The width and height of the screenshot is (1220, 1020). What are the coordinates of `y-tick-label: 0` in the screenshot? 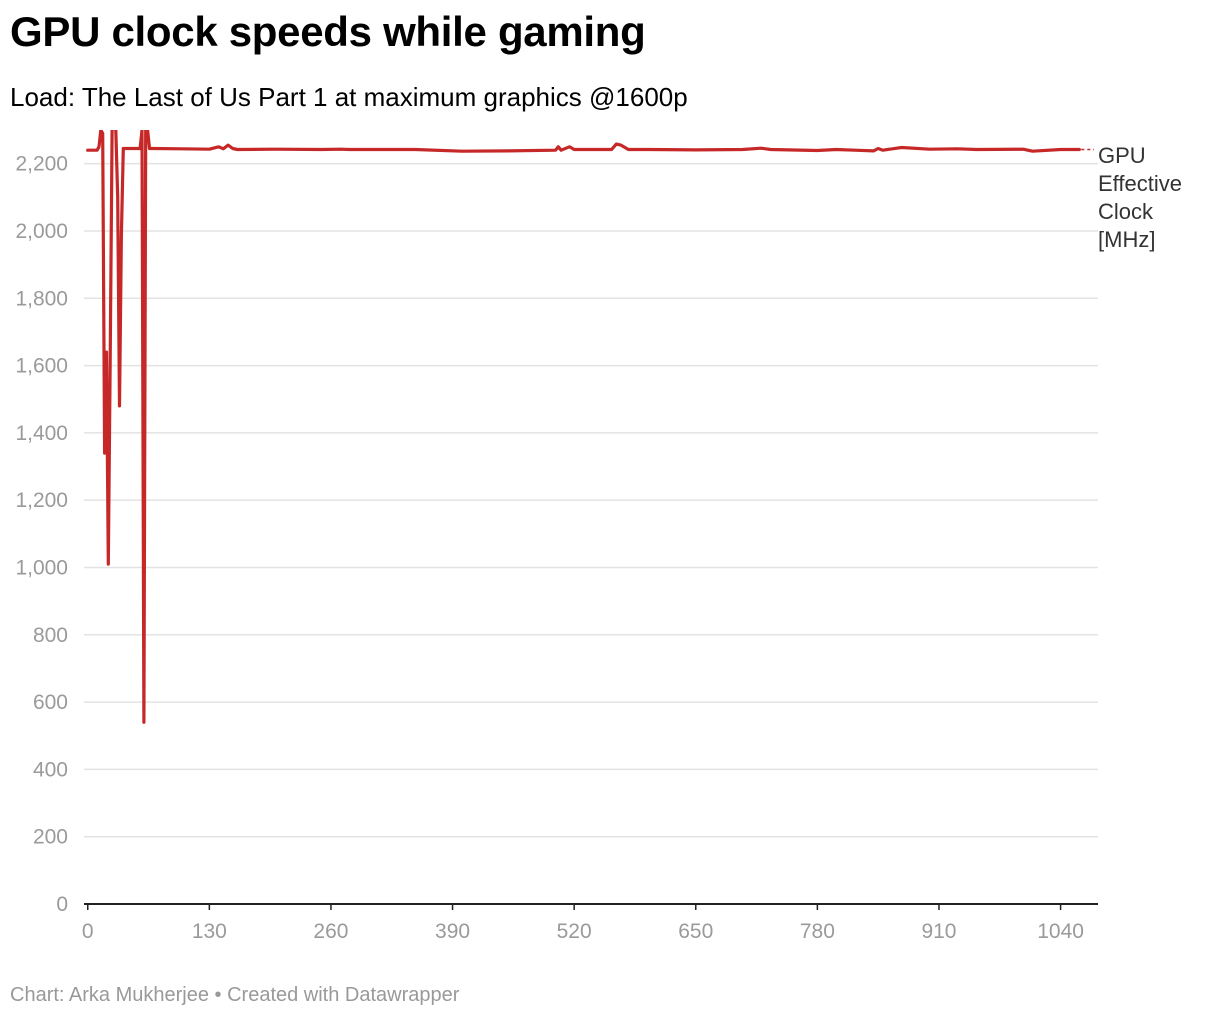 It's located at (62, 904).